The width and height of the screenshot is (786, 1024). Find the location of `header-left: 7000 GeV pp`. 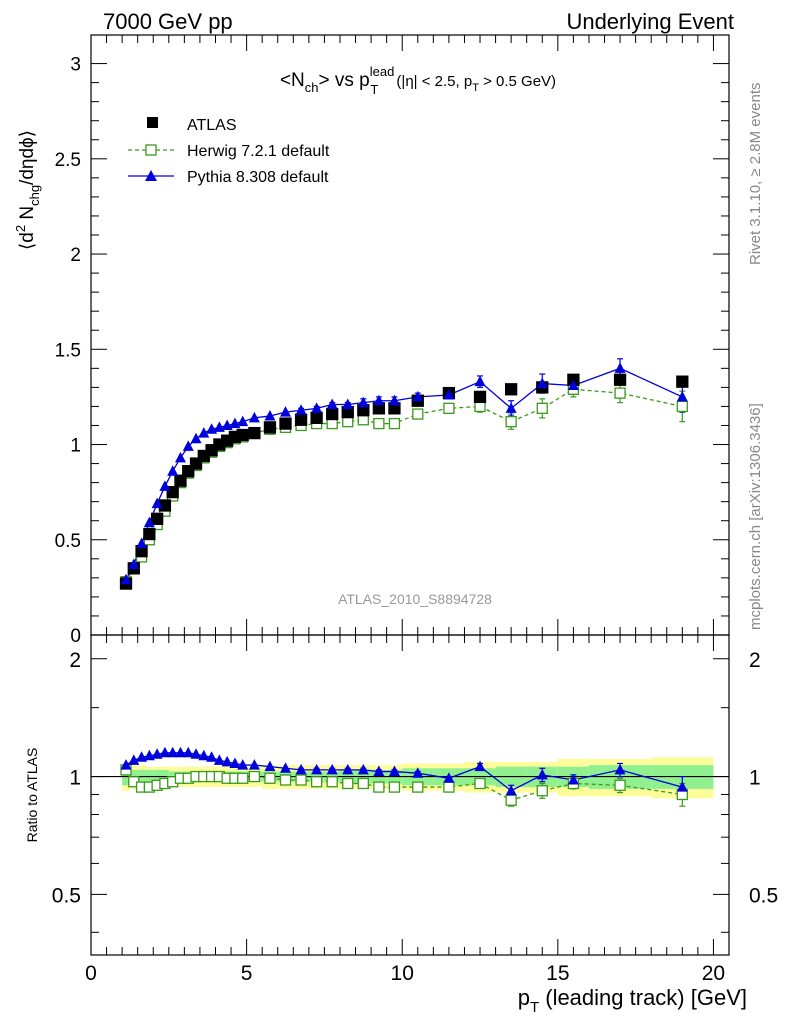

header-left: 7000 GeV pp is located at coordinates (168, 21).